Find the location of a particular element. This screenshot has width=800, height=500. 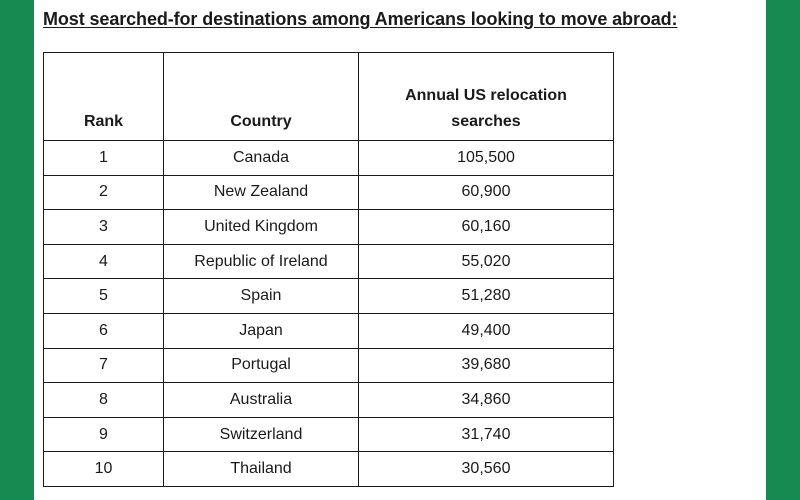

table-row: 7 Portugal 39,680 is located at coordinates (328, 365).